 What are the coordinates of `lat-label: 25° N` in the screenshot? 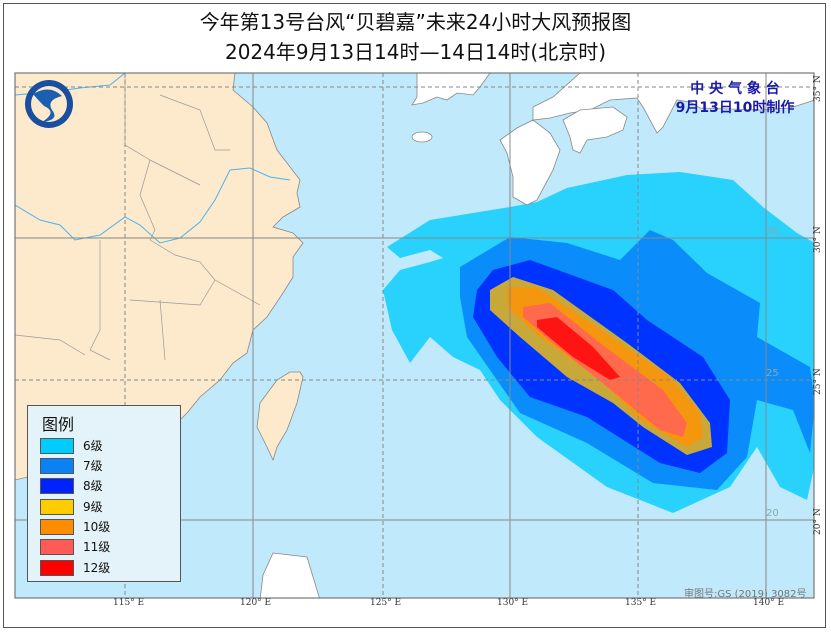 It's located at (818, 381).